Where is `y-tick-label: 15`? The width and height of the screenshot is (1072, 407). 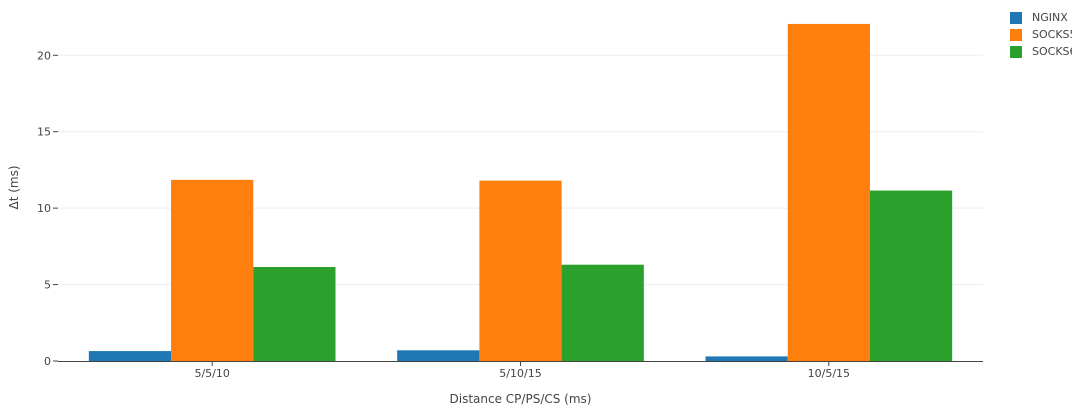 y-tick-label: 15 is located at coordinates (44, 132).